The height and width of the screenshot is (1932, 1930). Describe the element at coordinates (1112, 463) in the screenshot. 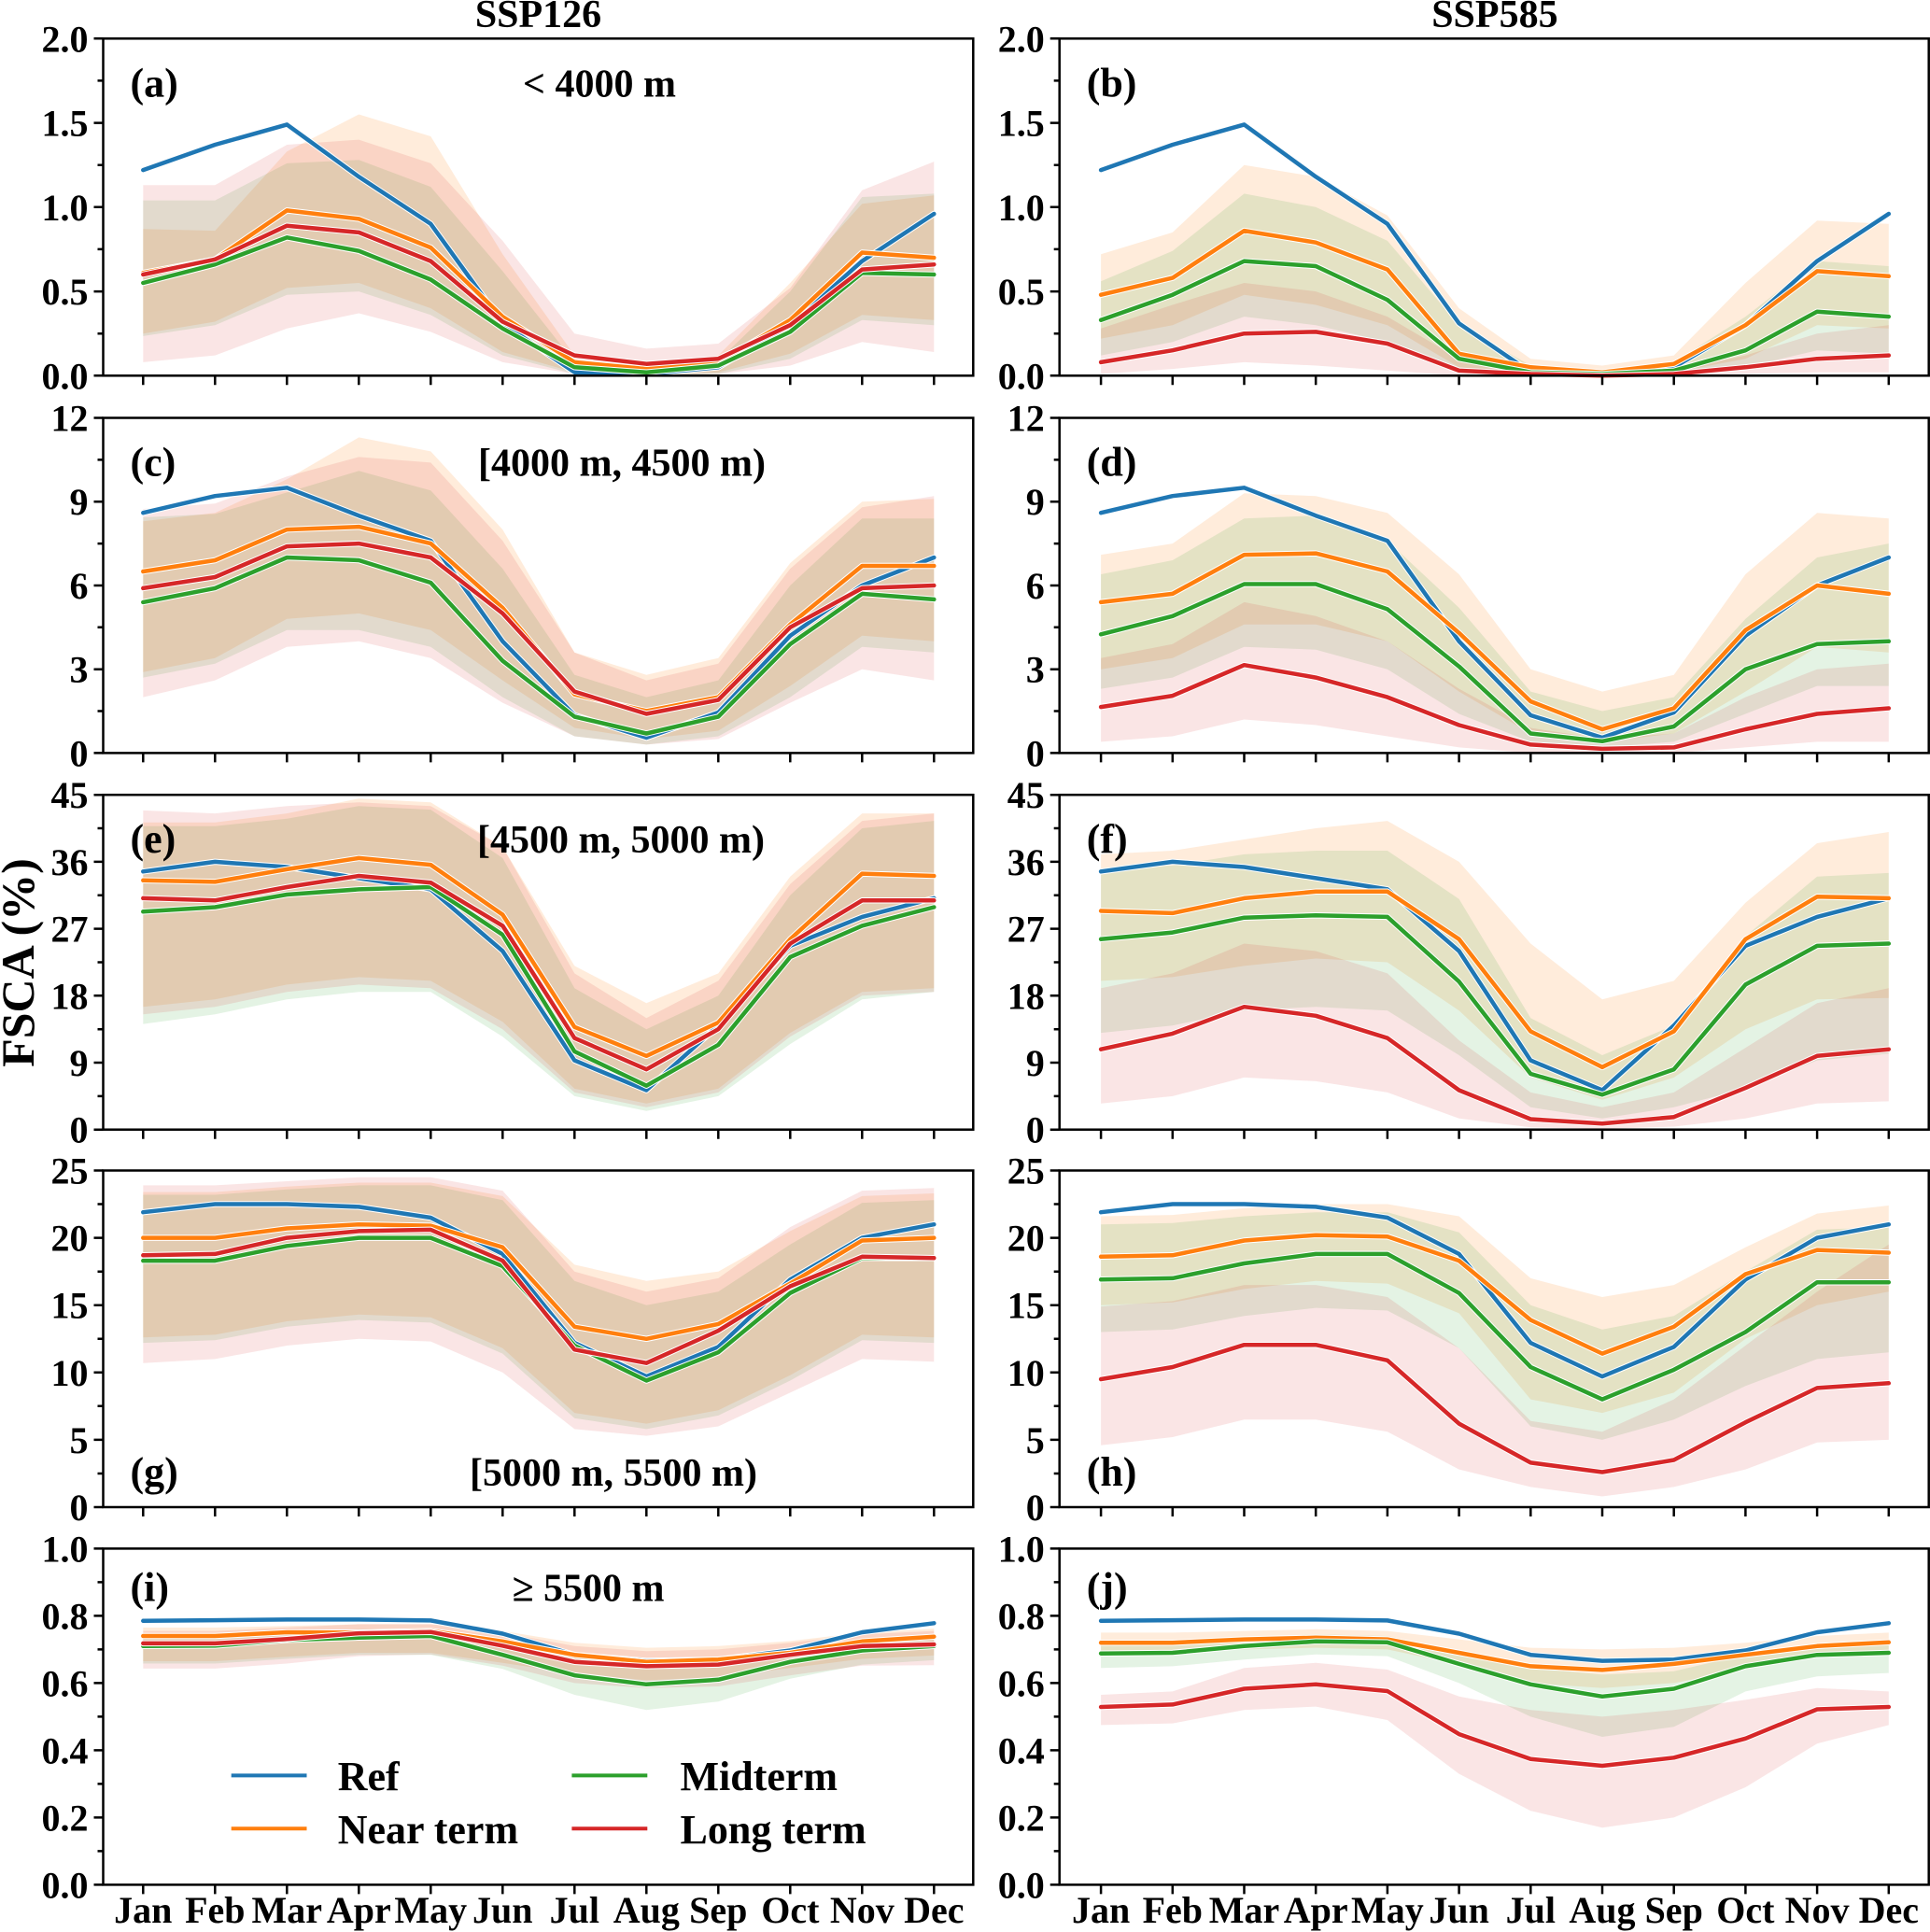

I see `svg-text: (d)` at that location.